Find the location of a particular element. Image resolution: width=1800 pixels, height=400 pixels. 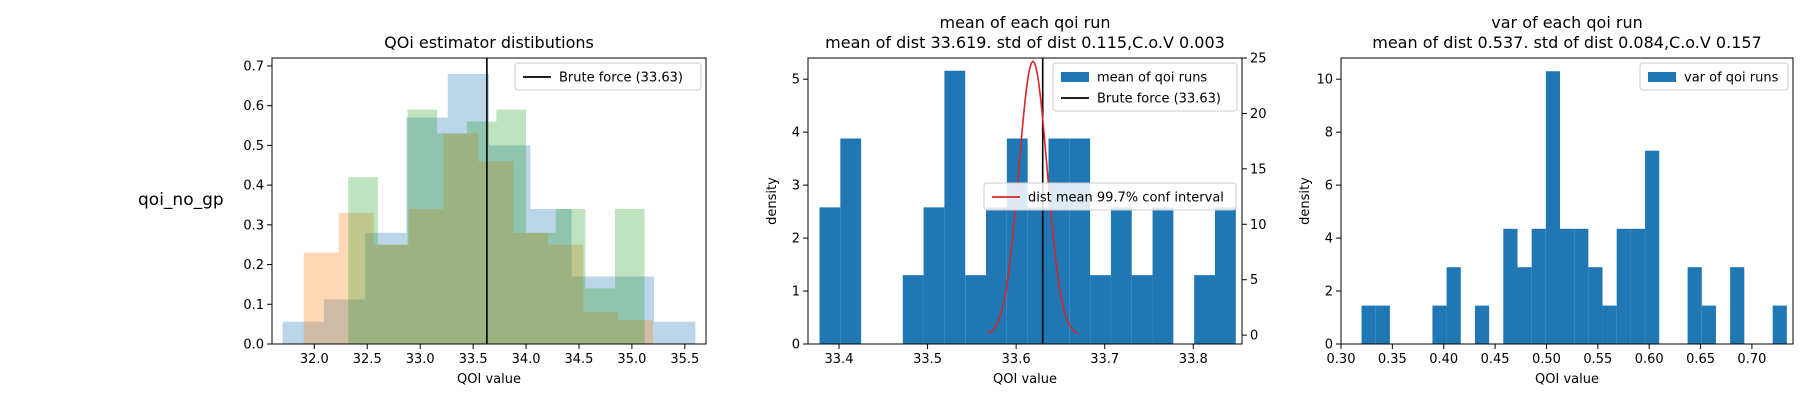

x-tick-label: 33.7 is located at coordinates (1104, 359).